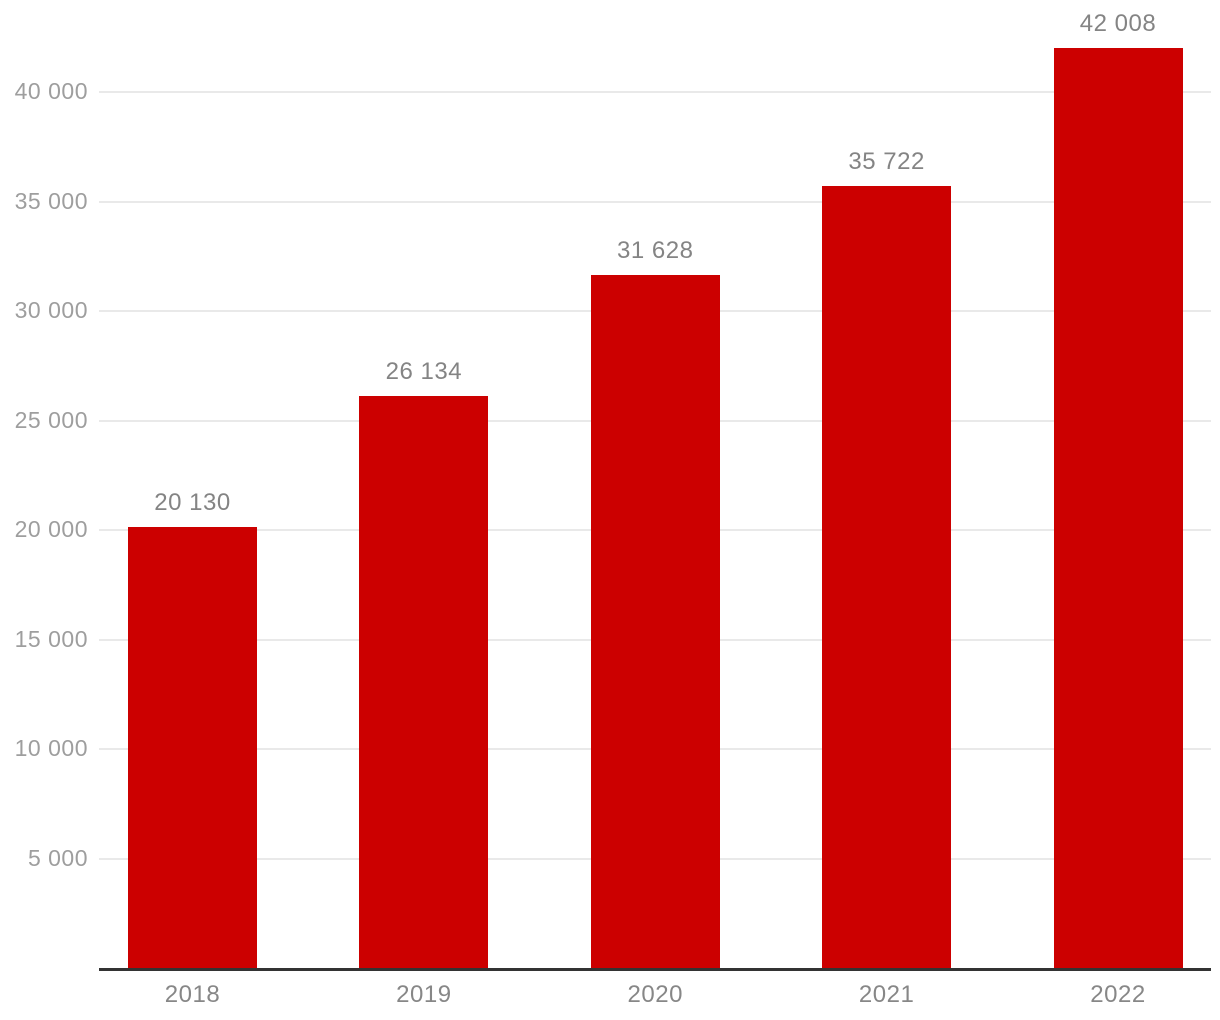  What do you see at coordinates (51, 91) in the screenshot?
I see `y-tick-label: 40 000` at bounding box center [51, 91].